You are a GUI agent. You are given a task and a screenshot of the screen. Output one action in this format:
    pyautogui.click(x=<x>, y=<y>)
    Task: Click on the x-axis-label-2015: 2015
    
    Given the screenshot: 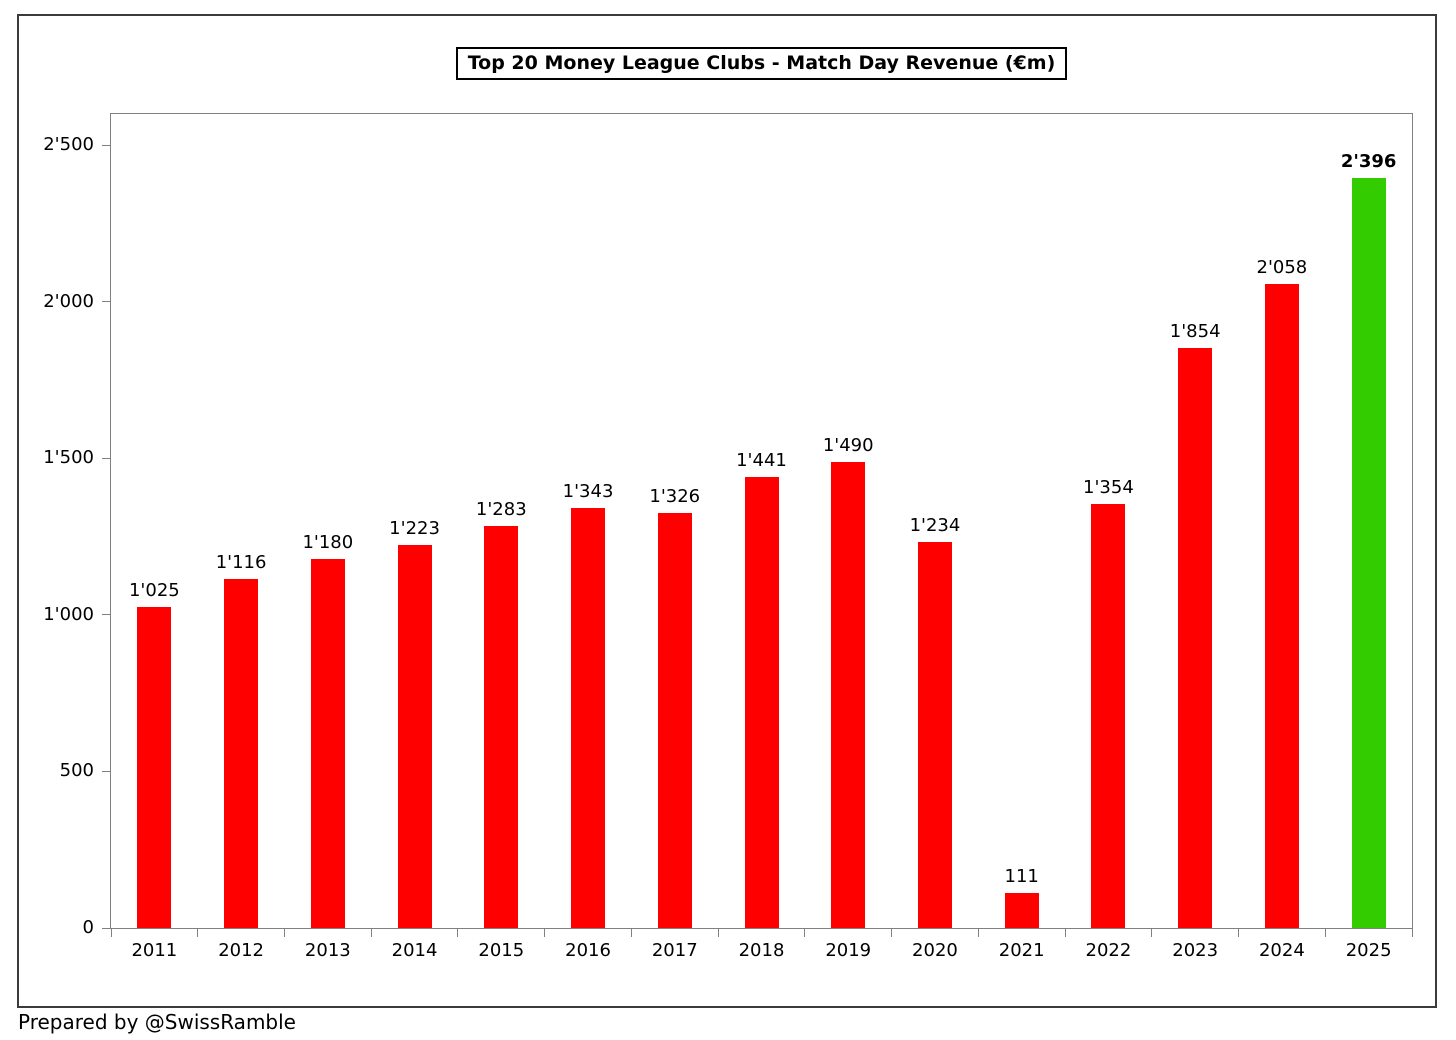 What is the action you would take?
    pyautogui.click(x=501, y=950)
    